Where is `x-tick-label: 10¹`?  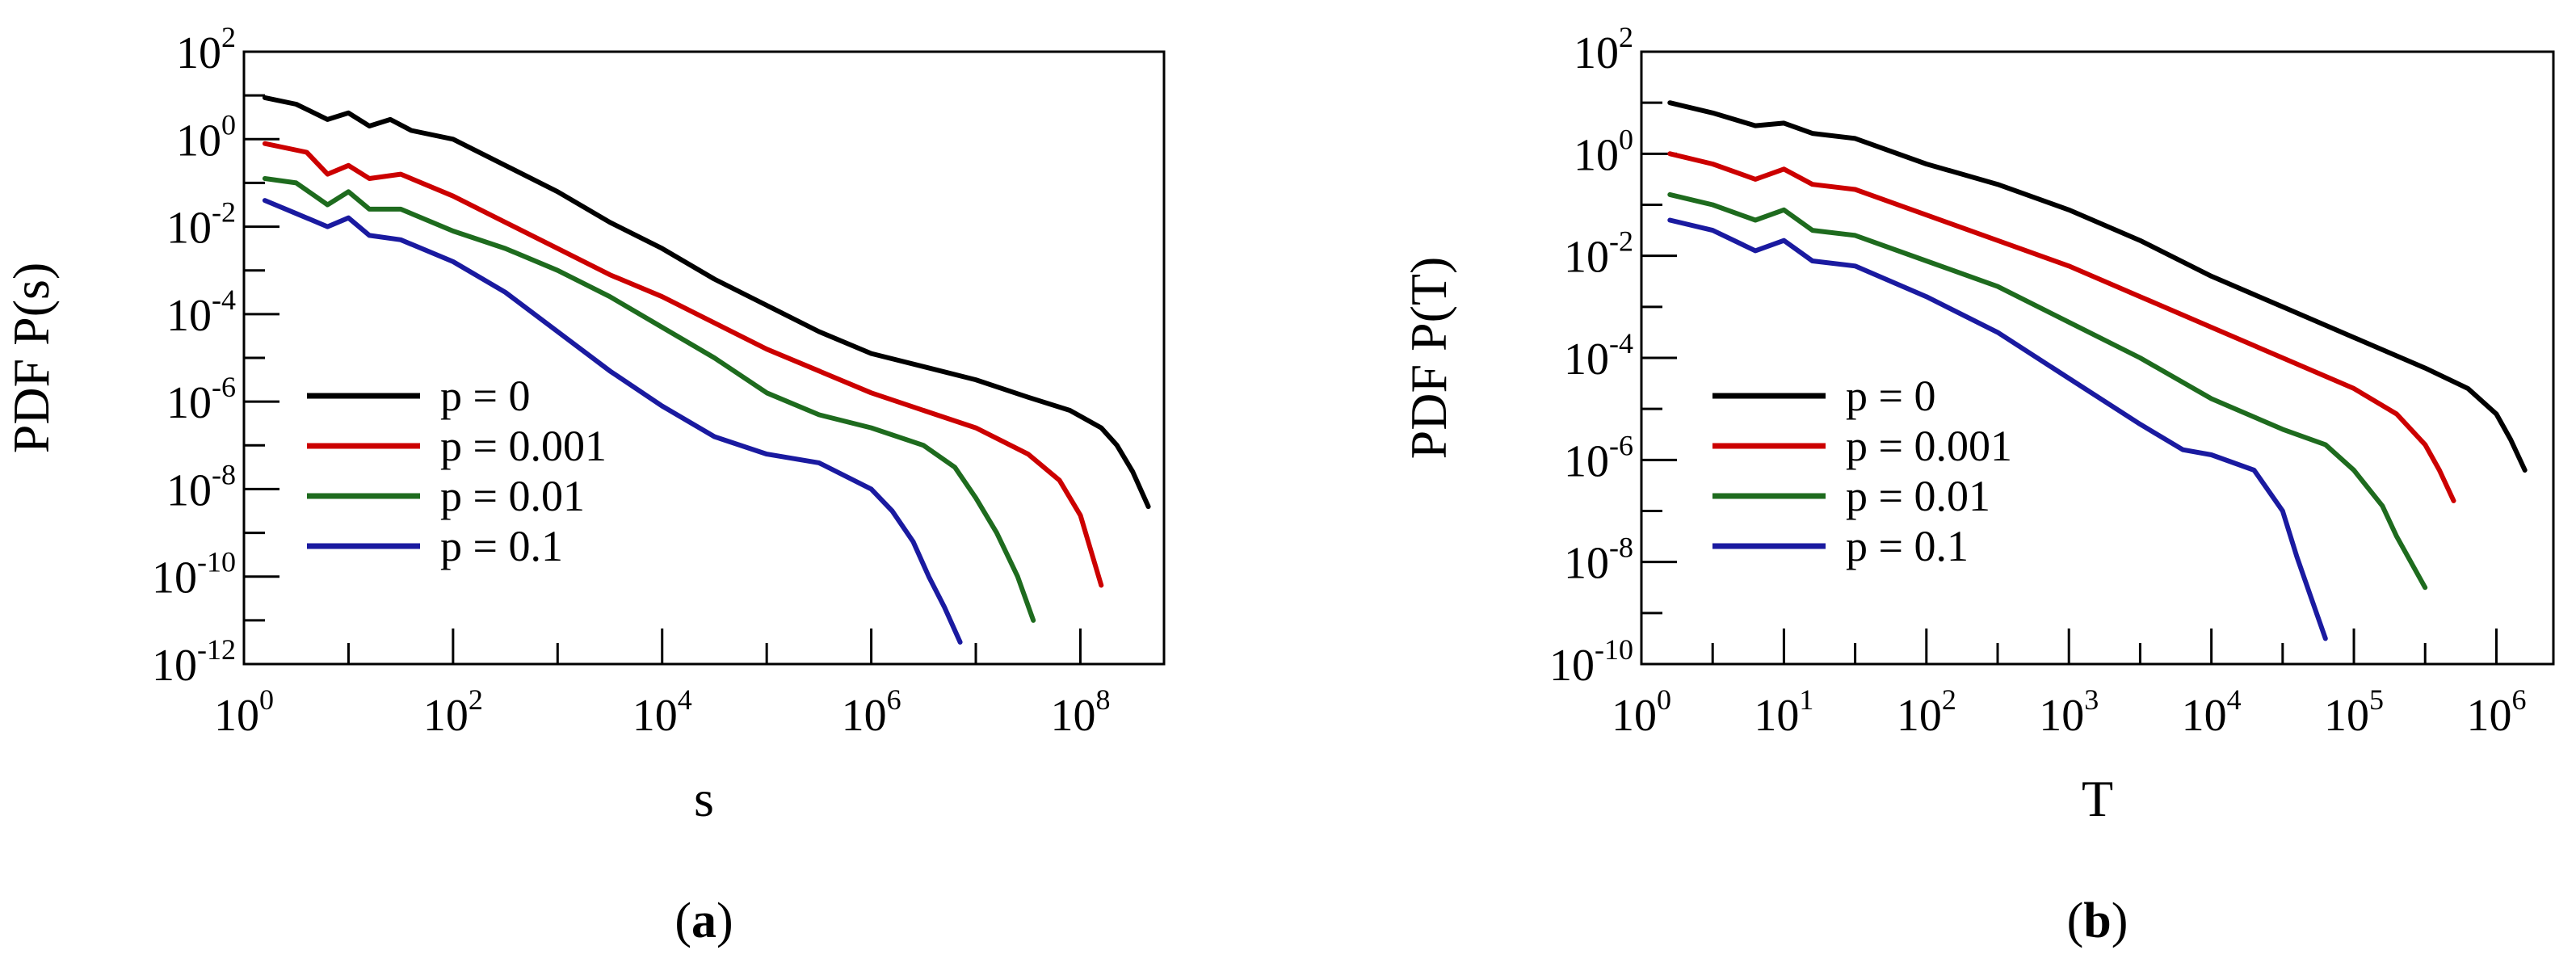
x-tick-label: 10¹ is located at coordinates (1784, 712).